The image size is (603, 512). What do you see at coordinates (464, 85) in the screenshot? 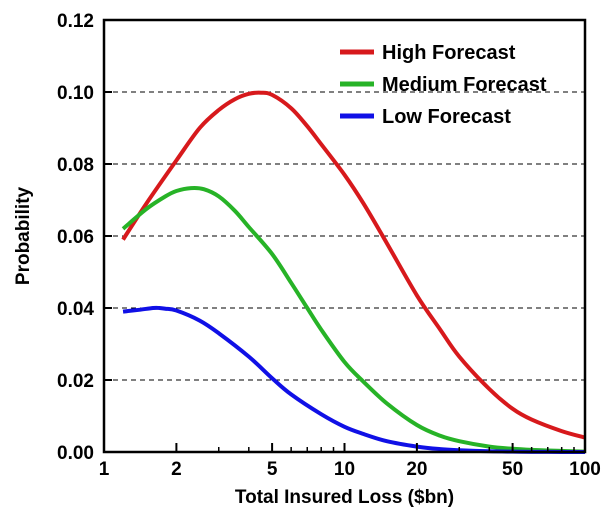
I see `legend-label-medium-forecast: Medium Forecast` at bounding box center [464, 85].